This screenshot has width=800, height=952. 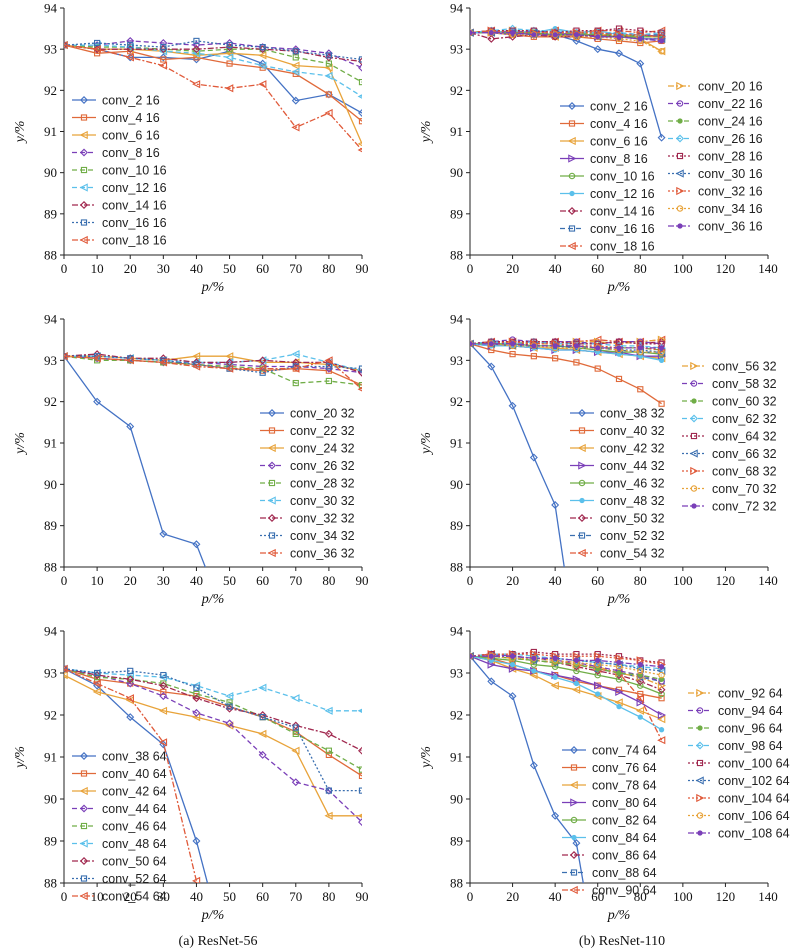 What do you see at coordinates (735, 729) in the screenshot?
I see `legend-item: conv_96 64` at bounding box center [735, 729].